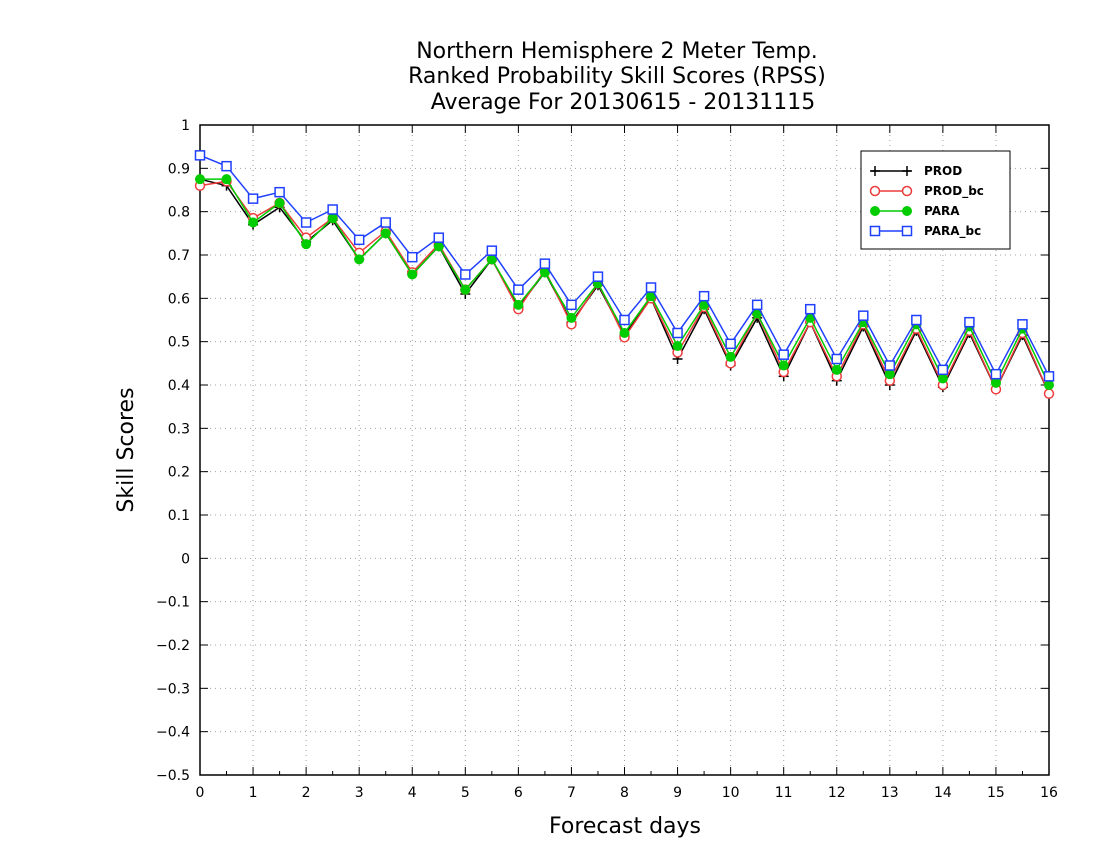 Image resolution: width=1100 pixels, height=850 pixels. What do you see at coordinates (179, 473) in the screenshot?
I see `y-tick-label: 0.2` at bounding box center [179, 473].